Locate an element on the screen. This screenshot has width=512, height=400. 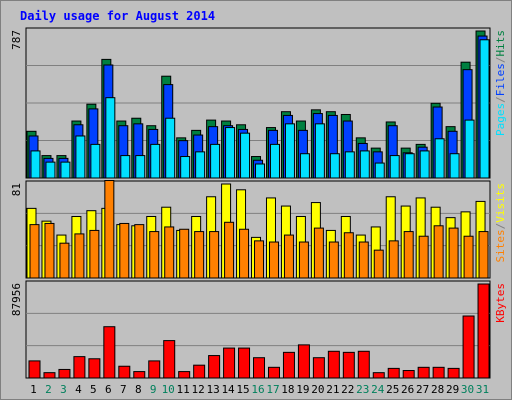
x-tick-day-2: 2 is located at coordinates (48, 389).